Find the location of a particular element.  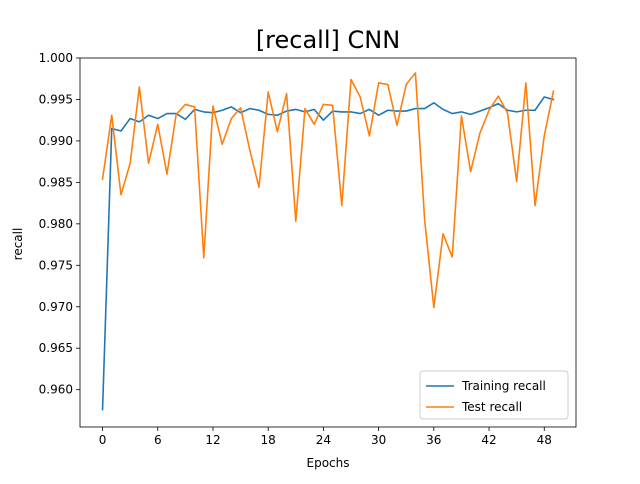

y-tick-label: 0.985 is located at coordinates (56, 182).